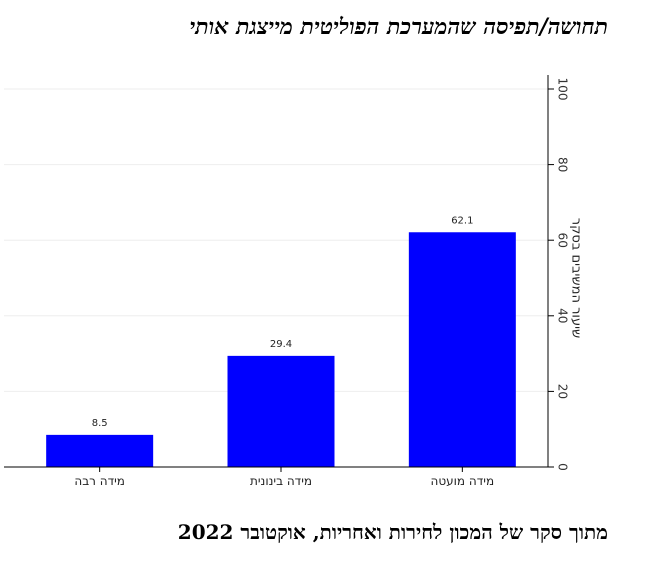 Image resolution: width=646 pixels, height=562 pixels. What do you see at coordinates (100, 423) in the screenshot?
I see `data-label: 8.5` at bounding box center [100, 423].